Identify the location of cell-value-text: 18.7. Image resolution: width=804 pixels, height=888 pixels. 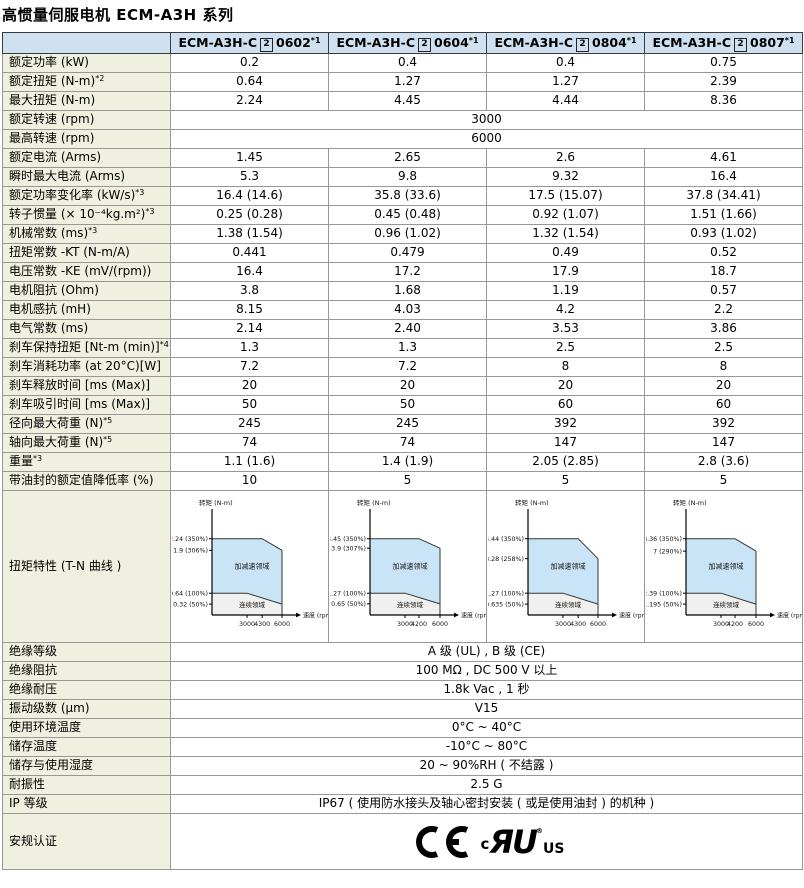
(723, 271).